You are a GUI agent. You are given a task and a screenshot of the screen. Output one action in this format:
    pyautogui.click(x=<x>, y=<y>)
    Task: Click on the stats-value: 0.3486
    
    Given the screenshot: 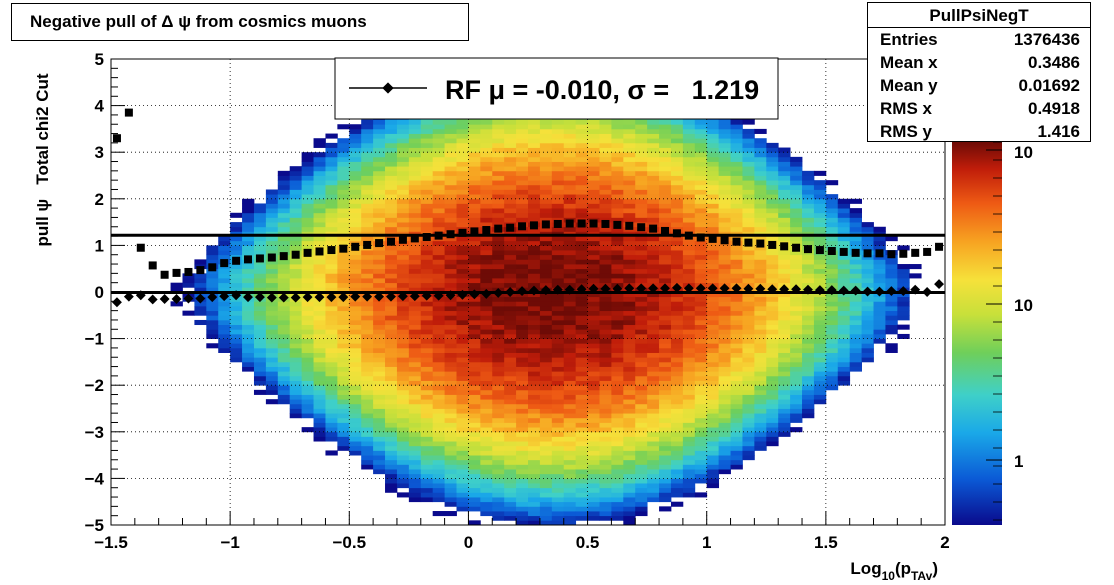 What is the action you would take?
    pyautogui.click(x=1054, y=62)
    